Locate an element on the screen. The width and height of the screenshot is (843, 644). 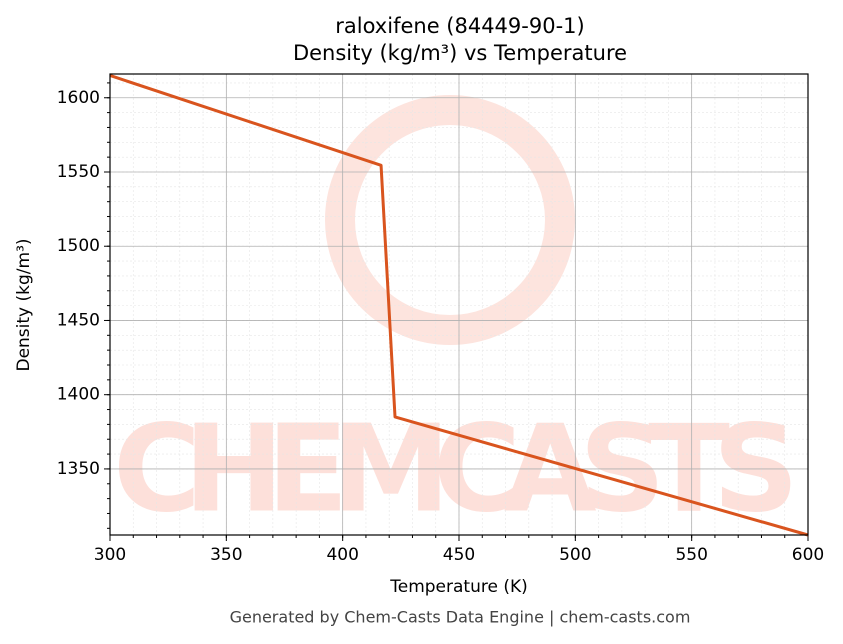
x-tick-label: 500 is located at coordinates (575, 555).